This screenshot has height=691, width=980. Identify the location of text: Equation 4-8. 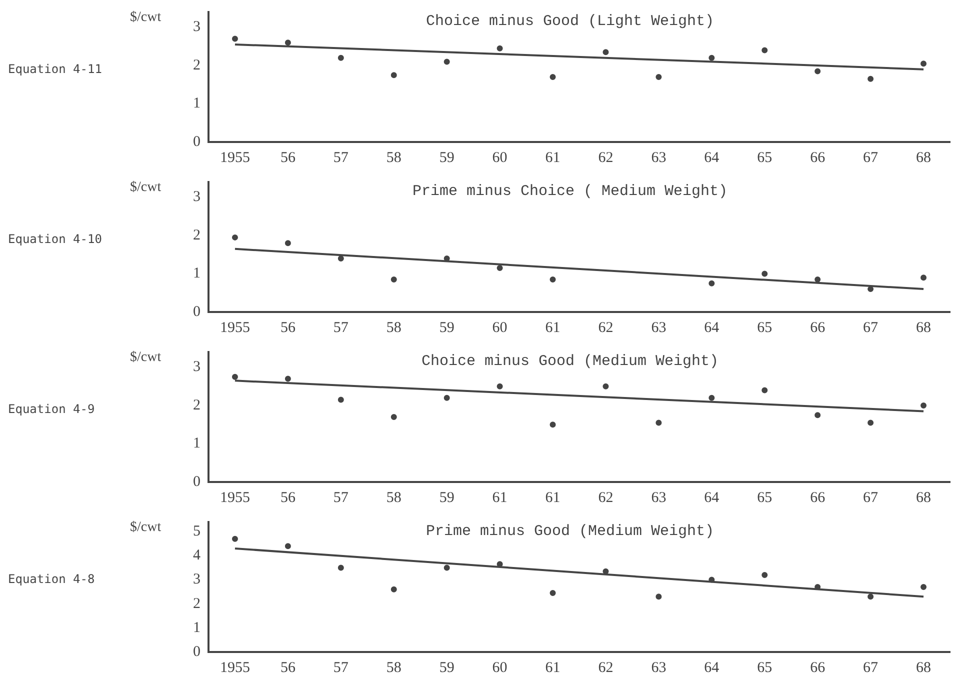
(51, 579).